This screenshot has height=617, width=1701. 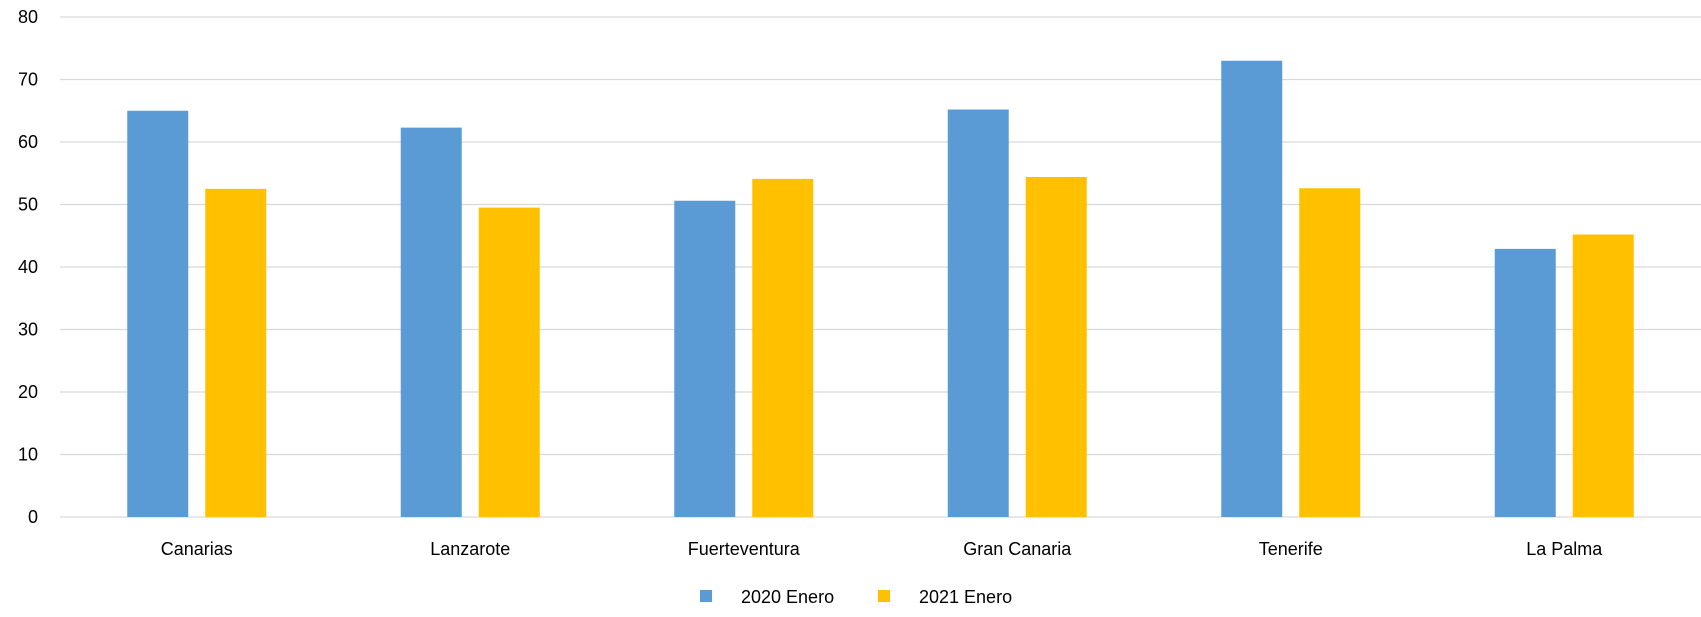 What do you see at coordinates (1291, 549) in the screenshot?
I see `x-category-label-tenerife: Tenerife` at bounding box center [1291, 549].